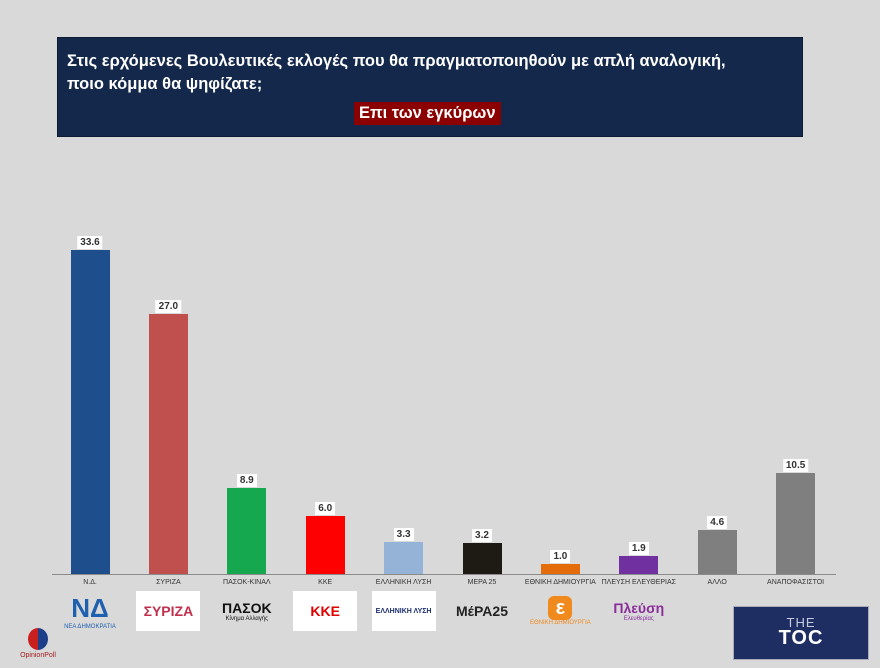 This screenshot has width=880, height=668. What do you see at coordinates (90, 582) in the screenshot?
I see `category-label: Ν.Δ.` at bounding box center [90, 582].